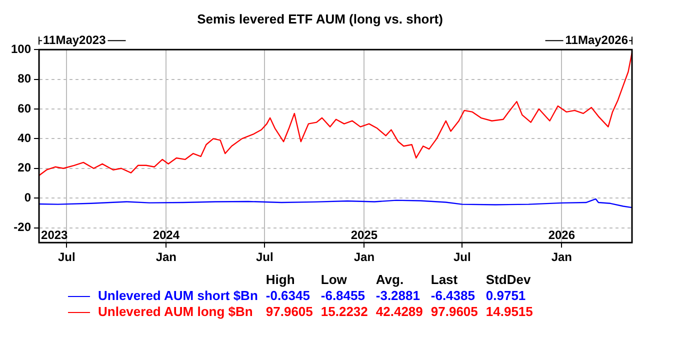 Image resolution: width=684 pixels, height=350 pixels. Describe the element at coordinates (334, 280) in the screenshot. I see `text: Low` at that location.